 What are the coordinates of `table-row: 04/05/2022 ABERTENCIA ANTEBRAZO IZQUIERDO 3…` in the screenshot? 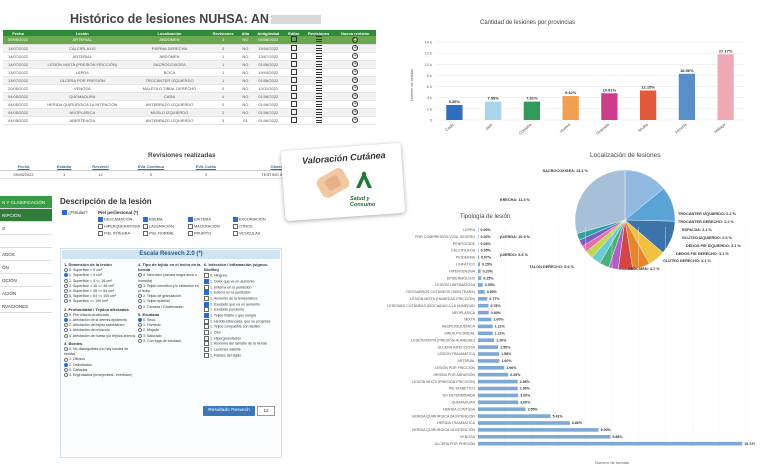 It's located at (189, 120).